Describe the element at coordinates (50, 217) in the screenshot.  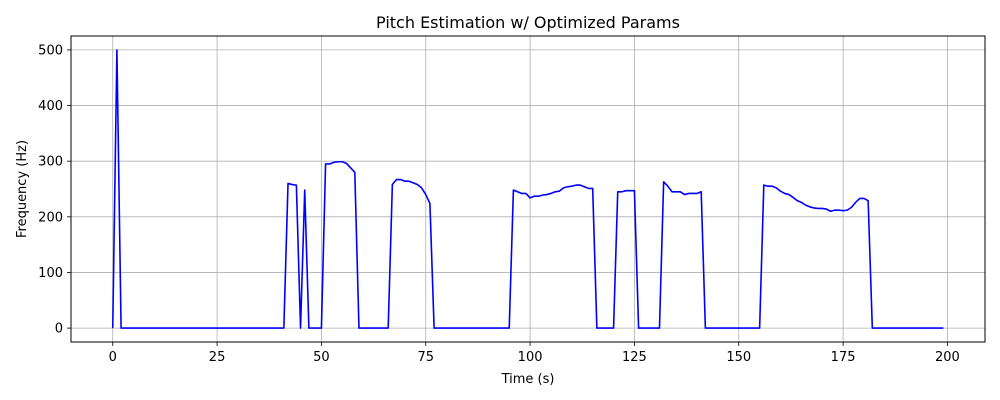
I see `y-tick-label: 200` at that location.